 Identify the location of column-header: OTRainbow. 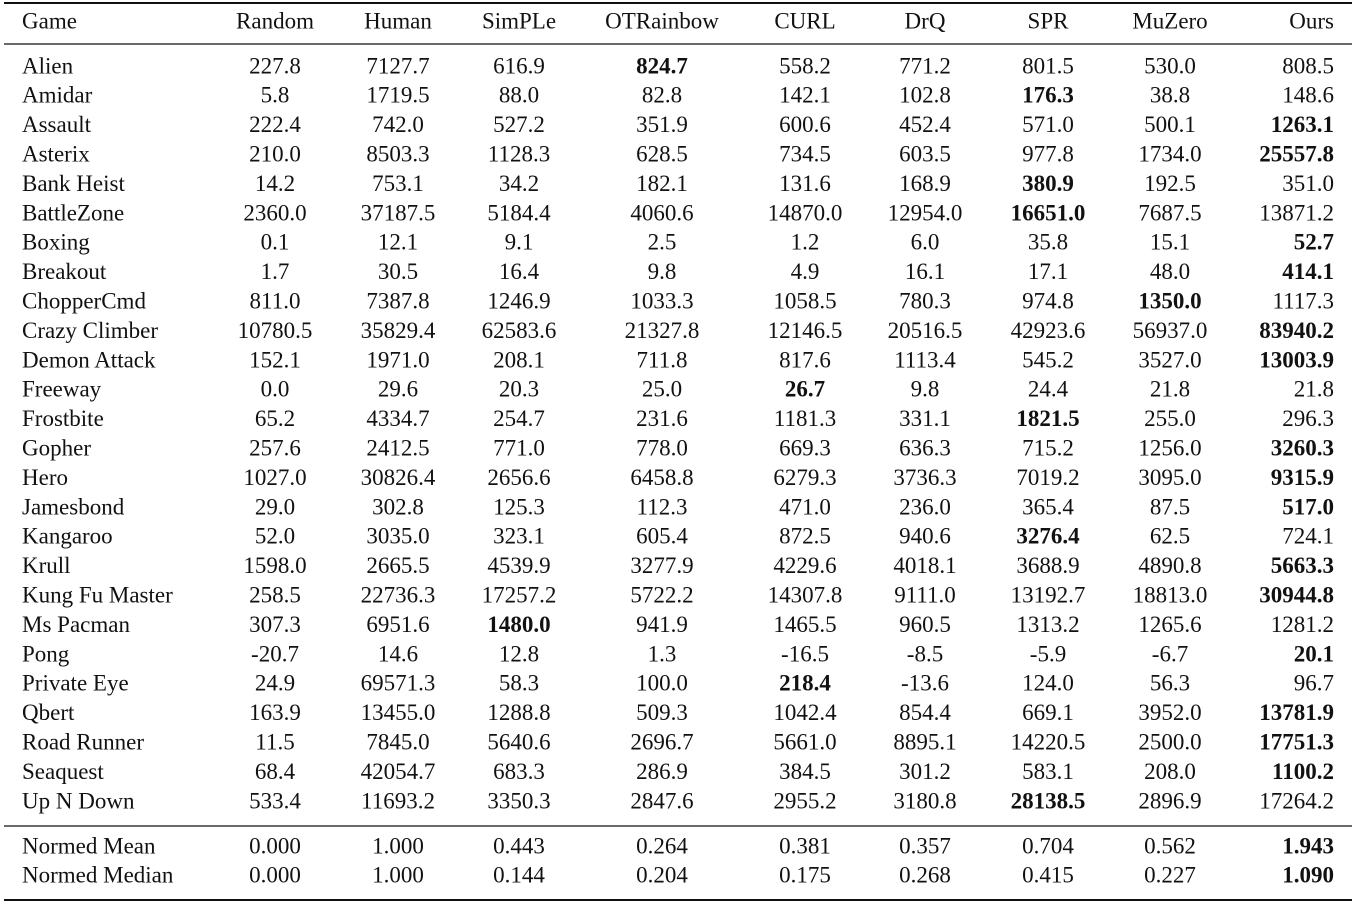
(662, 20).